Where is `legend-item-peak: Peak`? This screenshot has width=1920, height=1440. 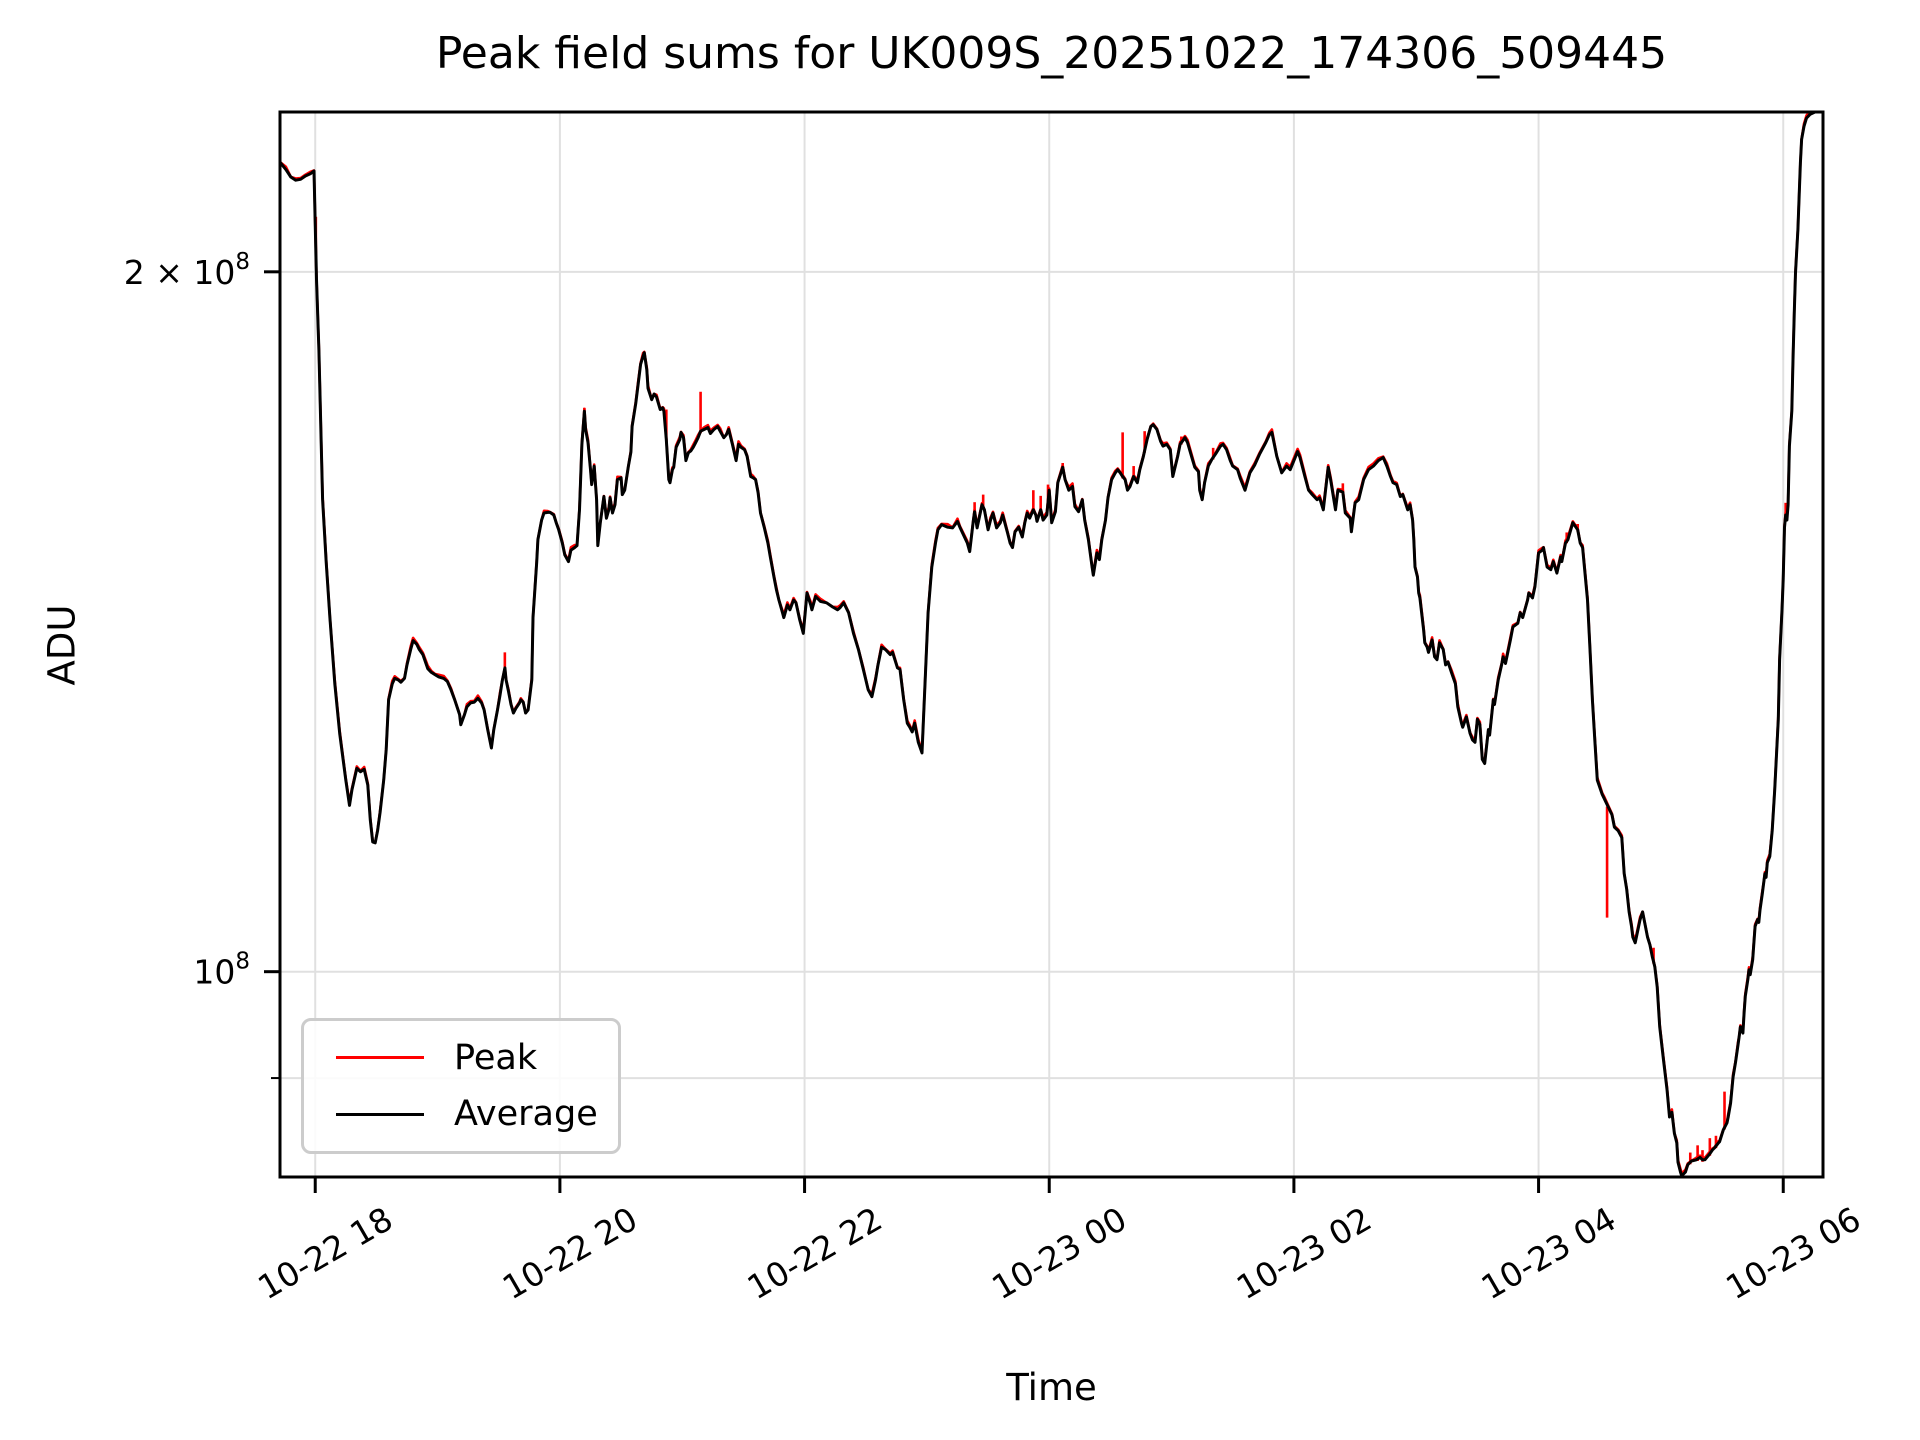
legend-item-peak: Peak is located at coordinates (461, 1058).